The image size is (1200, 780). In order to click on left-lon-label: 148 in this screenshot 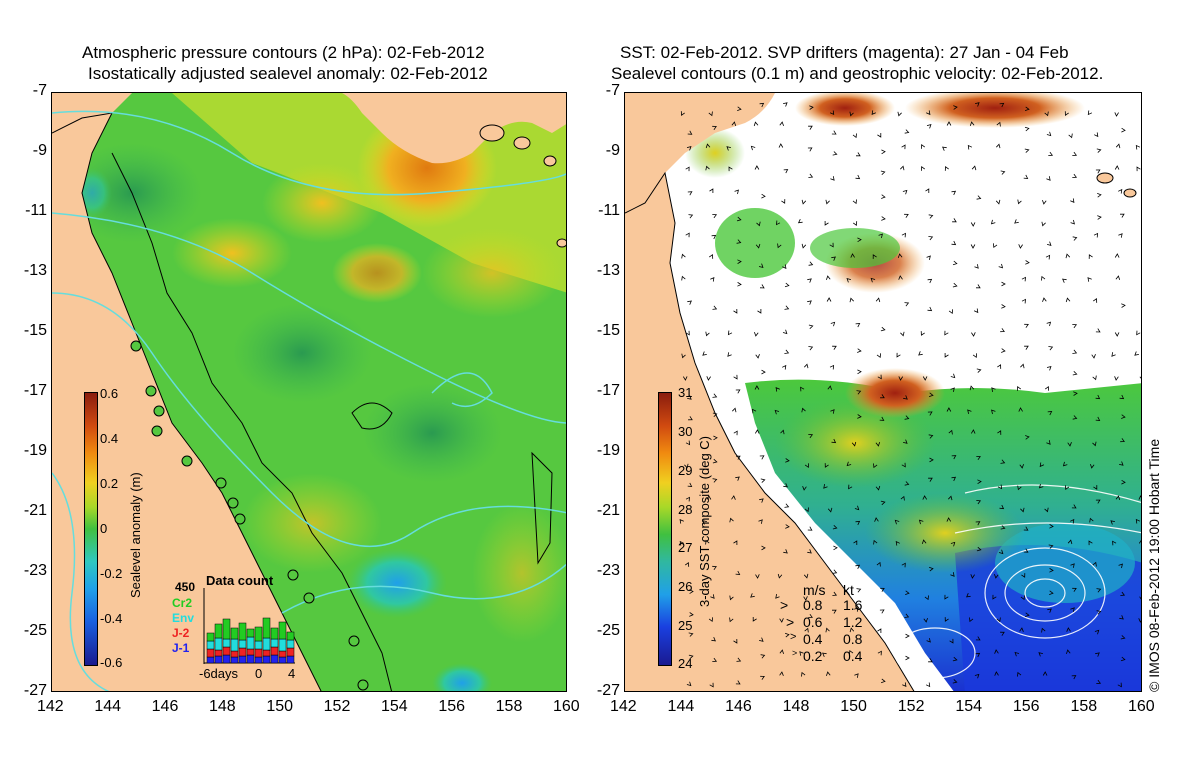, I will do `click(222, 706)`.